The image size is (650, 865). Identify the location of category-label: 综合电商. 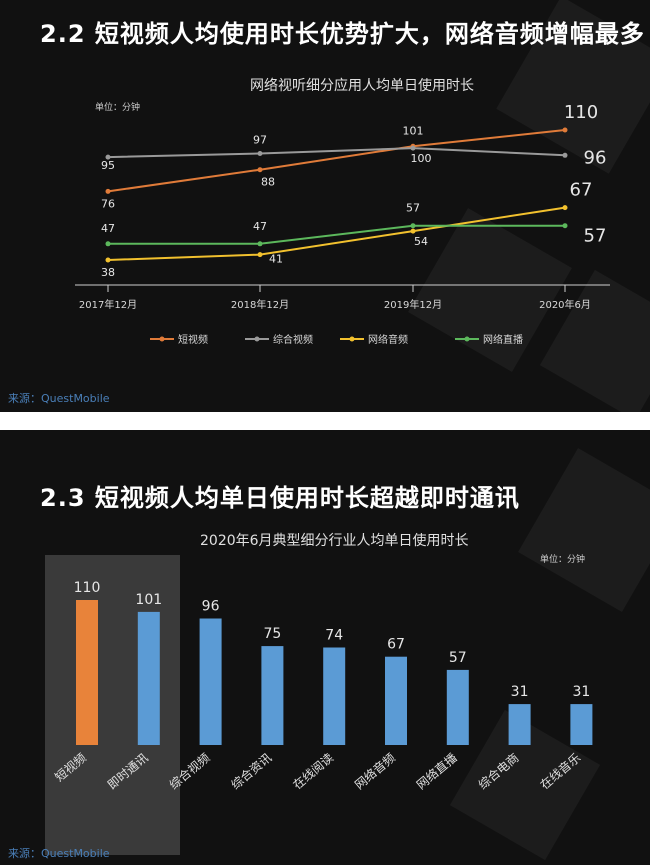
(498, 771).